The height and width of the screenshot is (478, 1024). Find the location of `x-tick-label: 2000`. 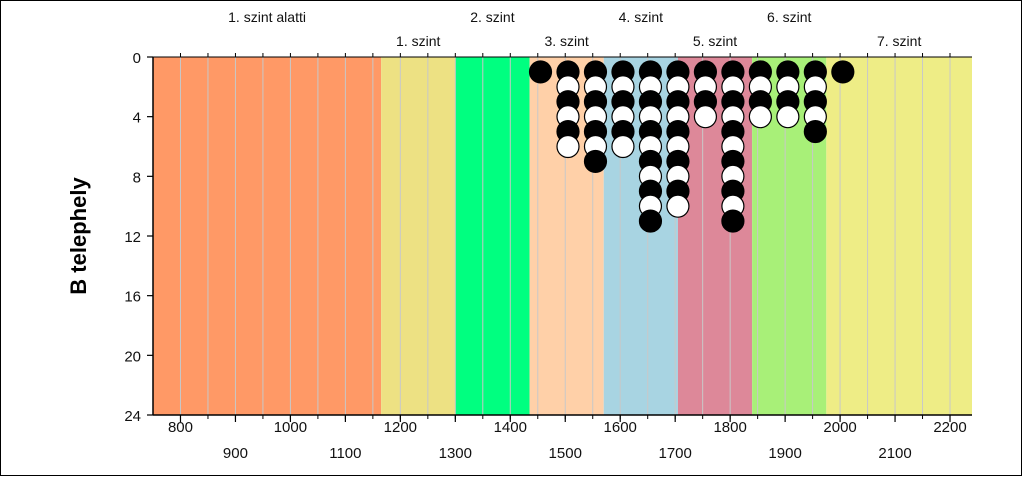

x-tick-label: 2000 is located at coordinates (839, 427).